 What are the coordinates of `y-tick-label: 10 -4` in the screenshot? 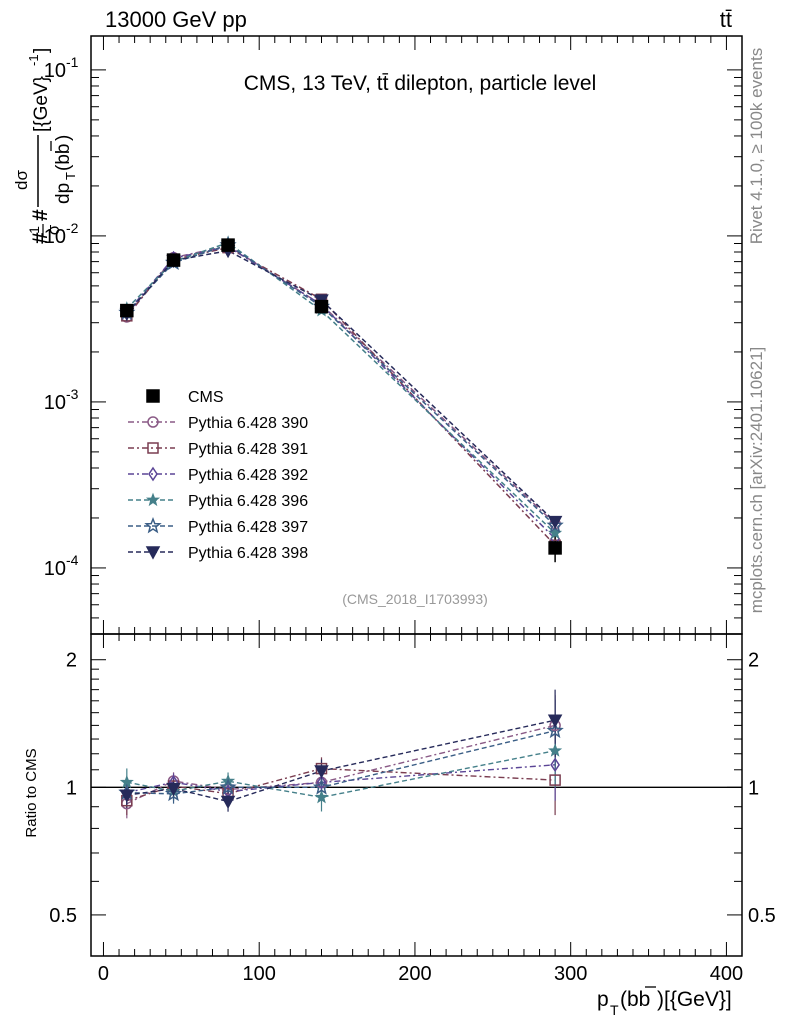 It's located at (61, 566).